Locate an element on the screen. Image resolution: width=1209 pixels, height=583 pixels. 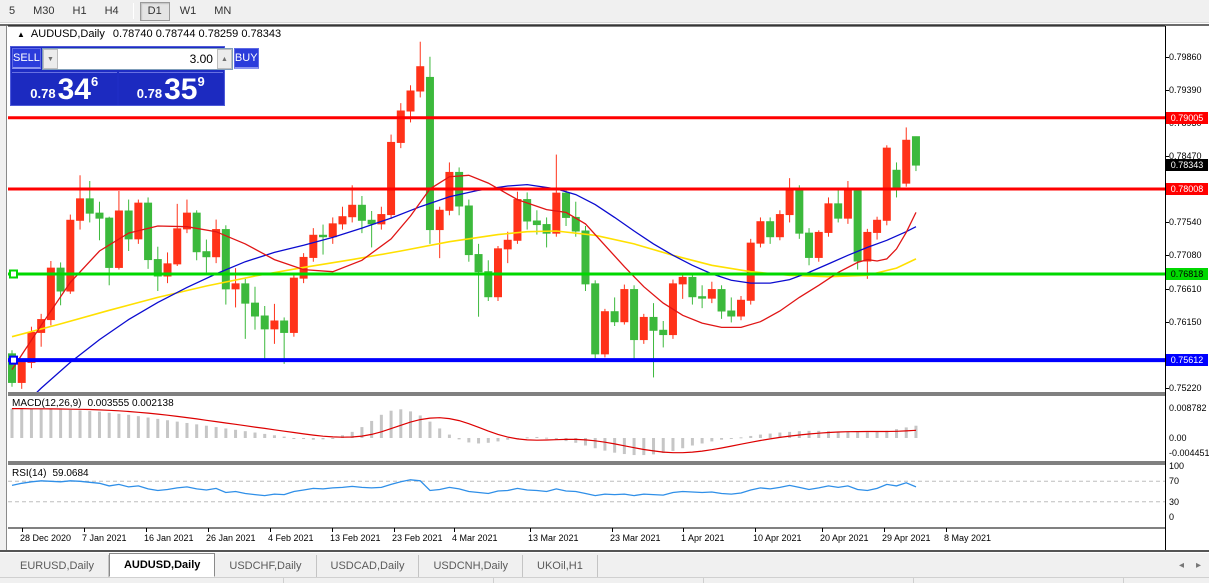
timeframe-button-d1: D1 is located at coordinates (154, 11).